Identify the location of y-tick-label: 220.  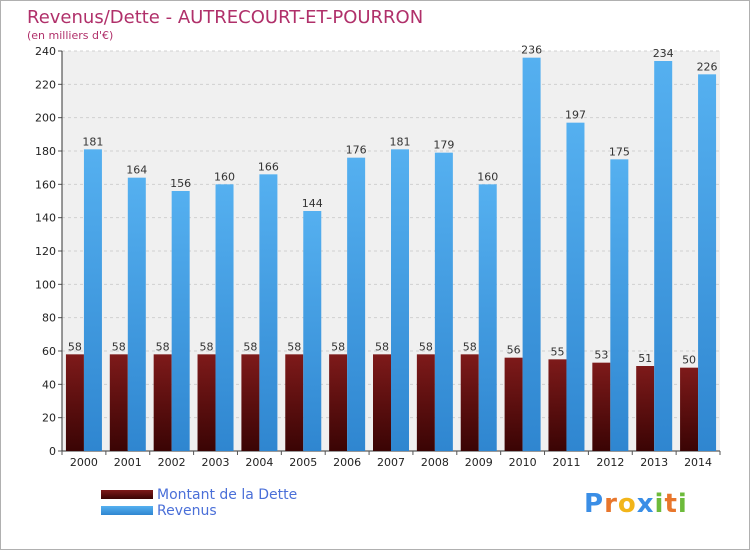
(45, 84).